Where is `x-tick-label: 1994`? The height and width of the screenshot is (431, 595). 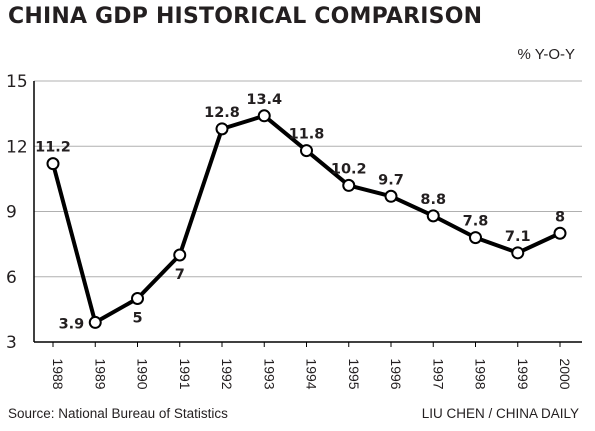 x-tick-label: 1994 is located at coordinates (312, 373).